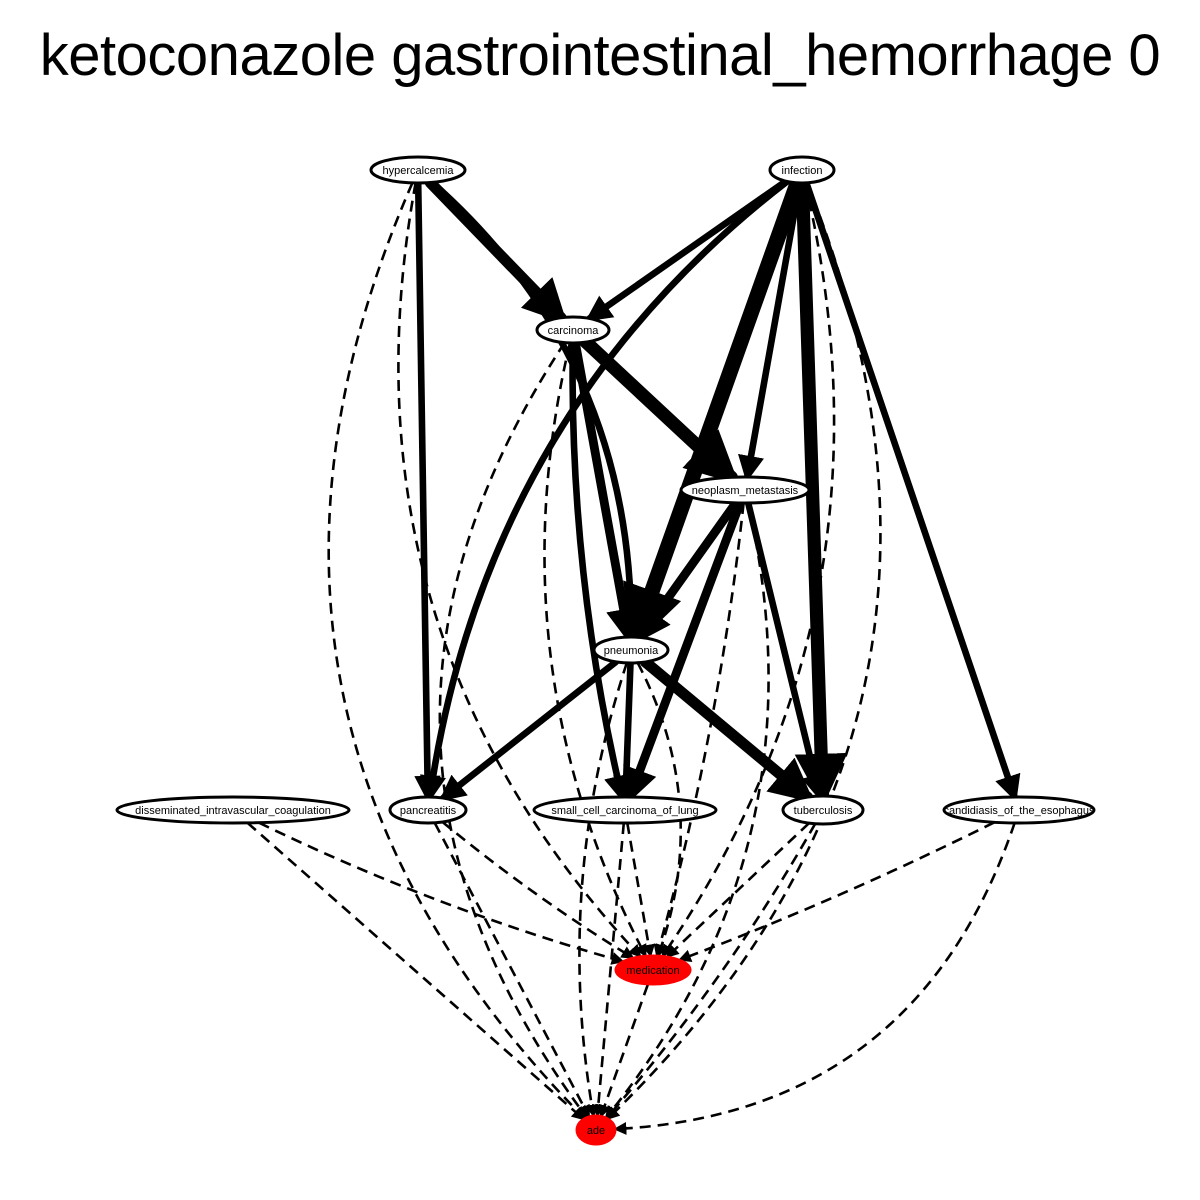 The width and height of the screenshot is (1200, 1200). I want to click on edge-carcinoma-to-pneumonia, so click(606, 491).